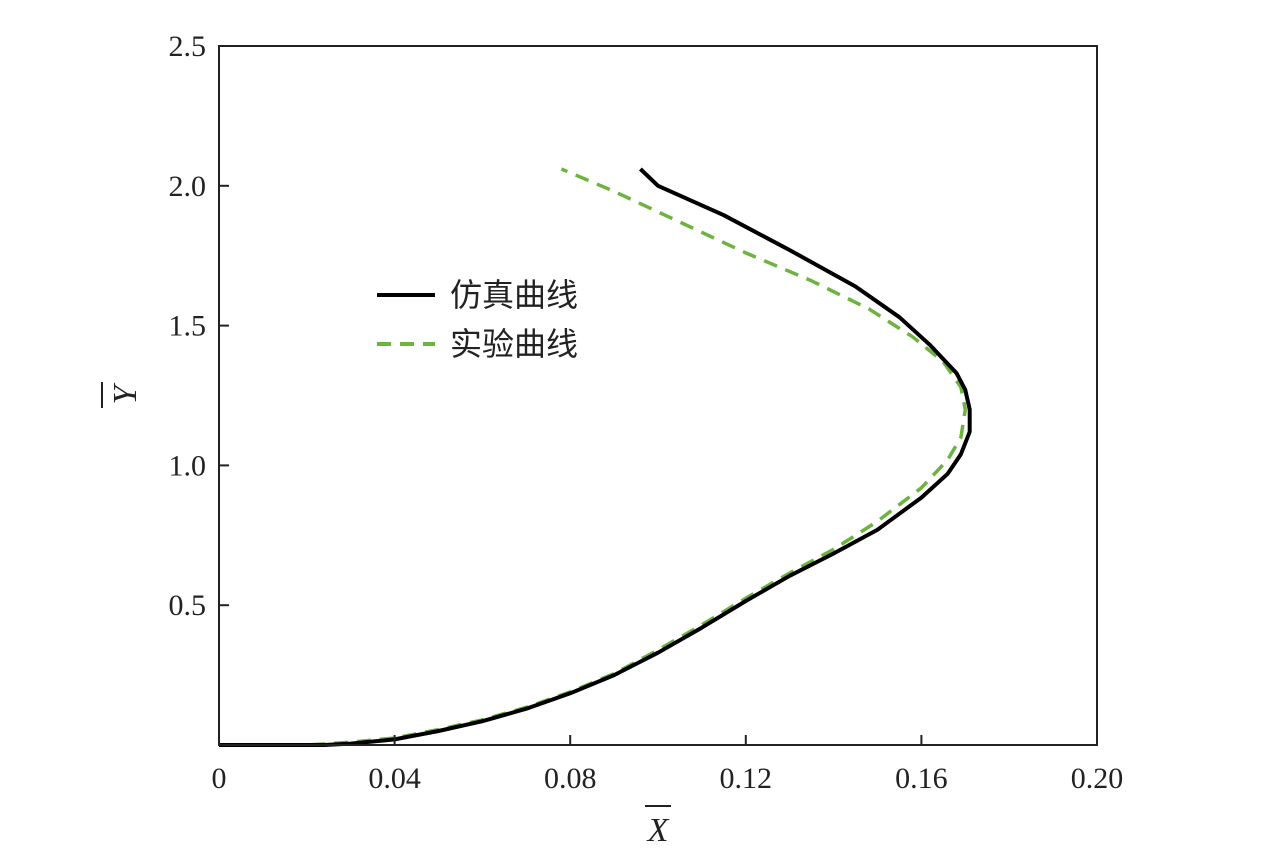 This screenshot has height=849, width=1276. What do you see at coordinates (514, 344) in the screenshot?
I see `legend-label-experiment: 实验曲线` at bounding box center [514, 344].